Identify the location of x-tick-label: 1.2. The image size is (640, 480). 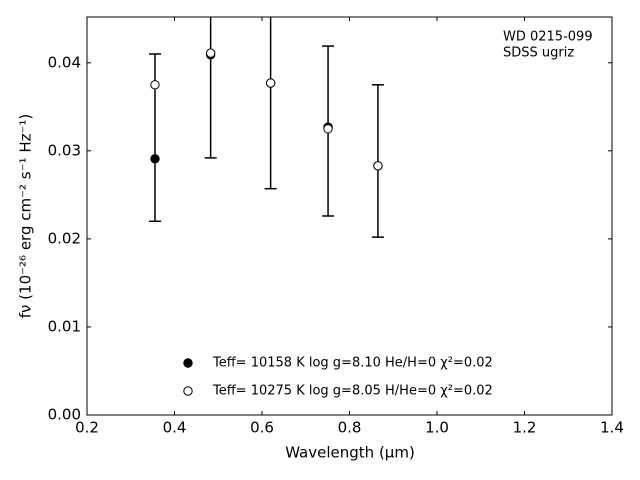
(525, 428).